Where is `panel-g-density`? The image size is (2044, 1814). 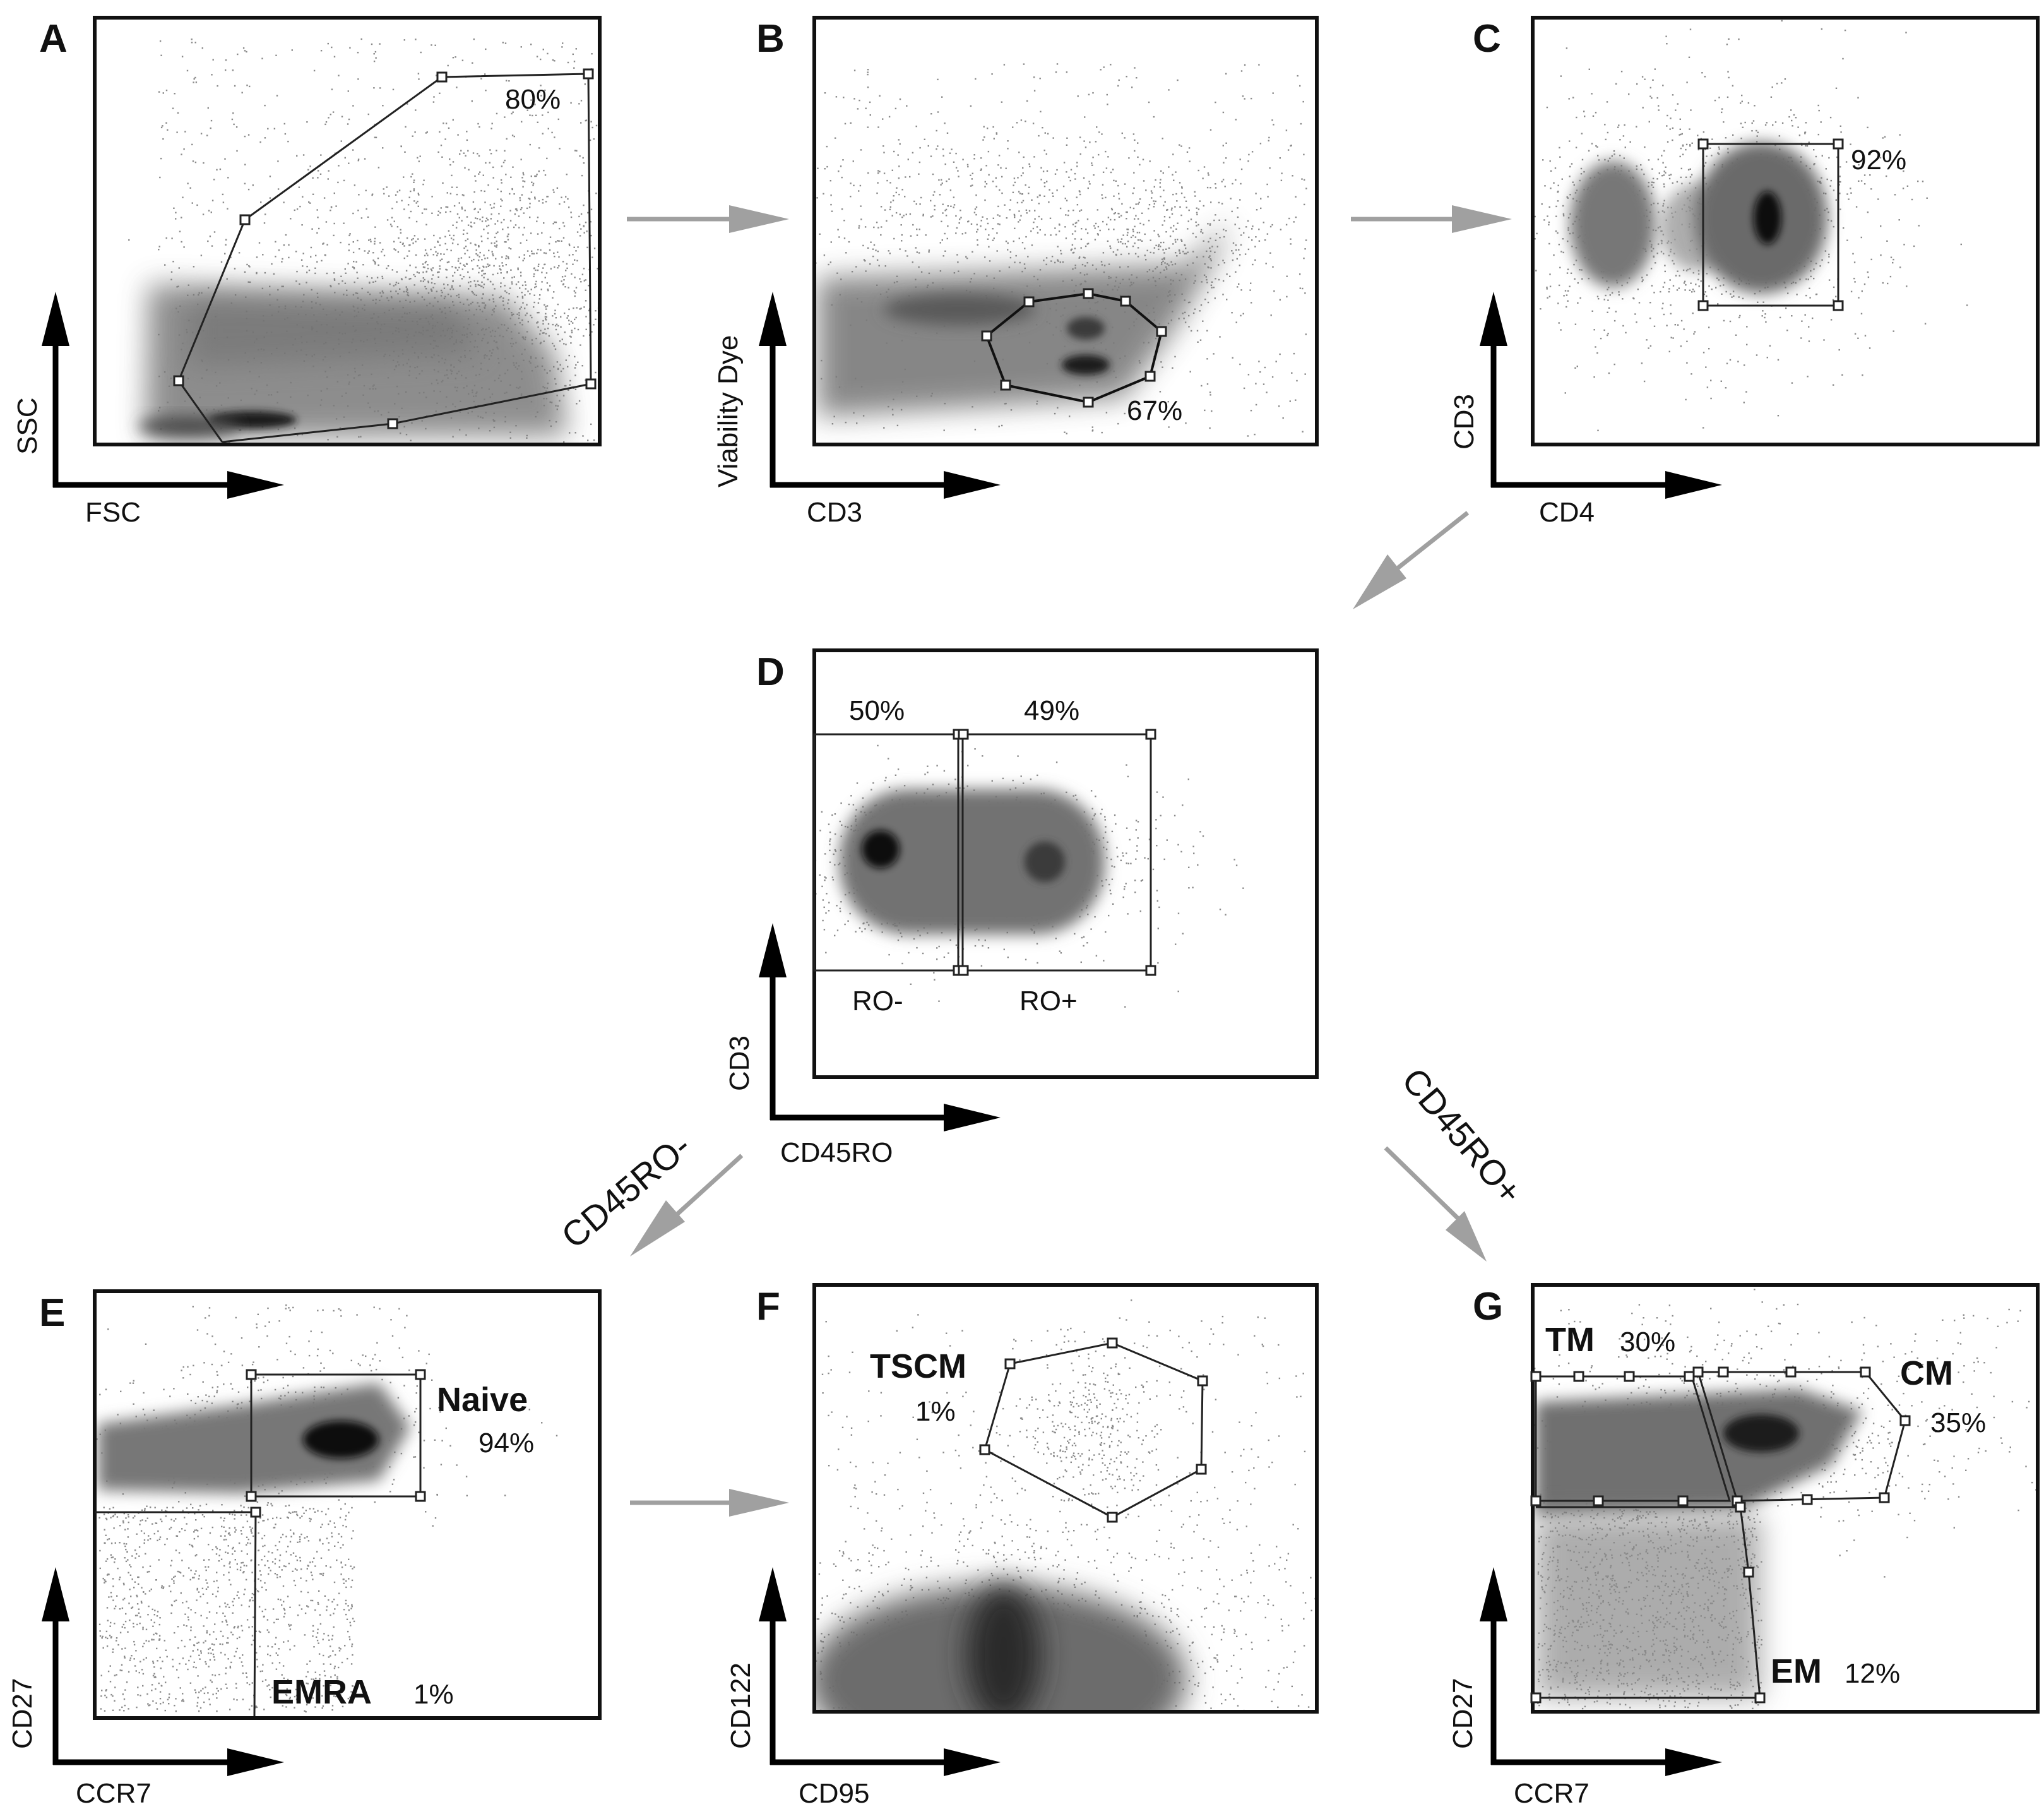
panel-g-density is located at coordinates (1785, 1499).